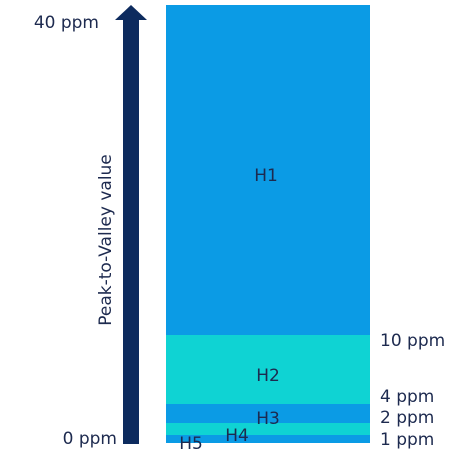 This screenshot has width=470, height=458. Describe the element at coordinates (407, 440) in the screenshot. I see `boundary-label-1ppm: 1 ppm` at that location.